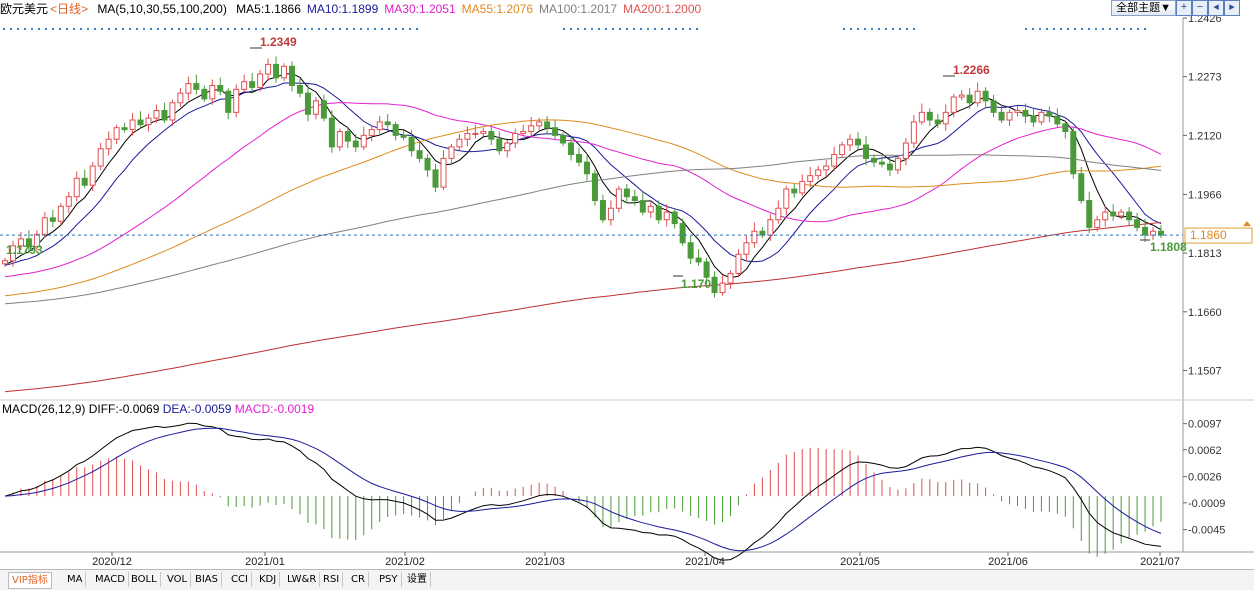  Describe the element at coordinates (110, 579) in the screenshot. I see `indicator-tab-2: MACD` at that location.